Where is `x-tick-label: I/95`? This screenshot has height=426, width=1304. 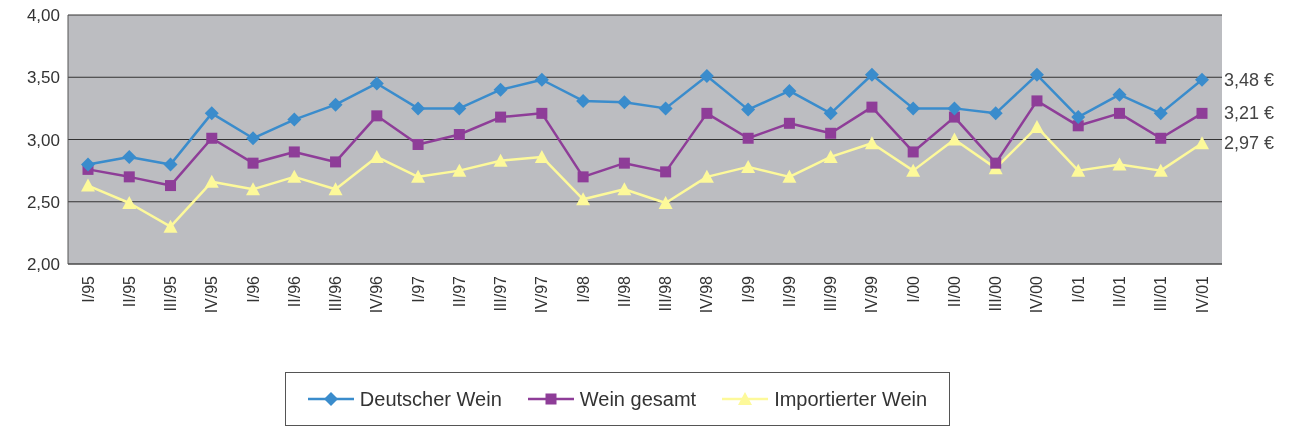 x-tick-label: I/95 is located at coordinates (88, 289).